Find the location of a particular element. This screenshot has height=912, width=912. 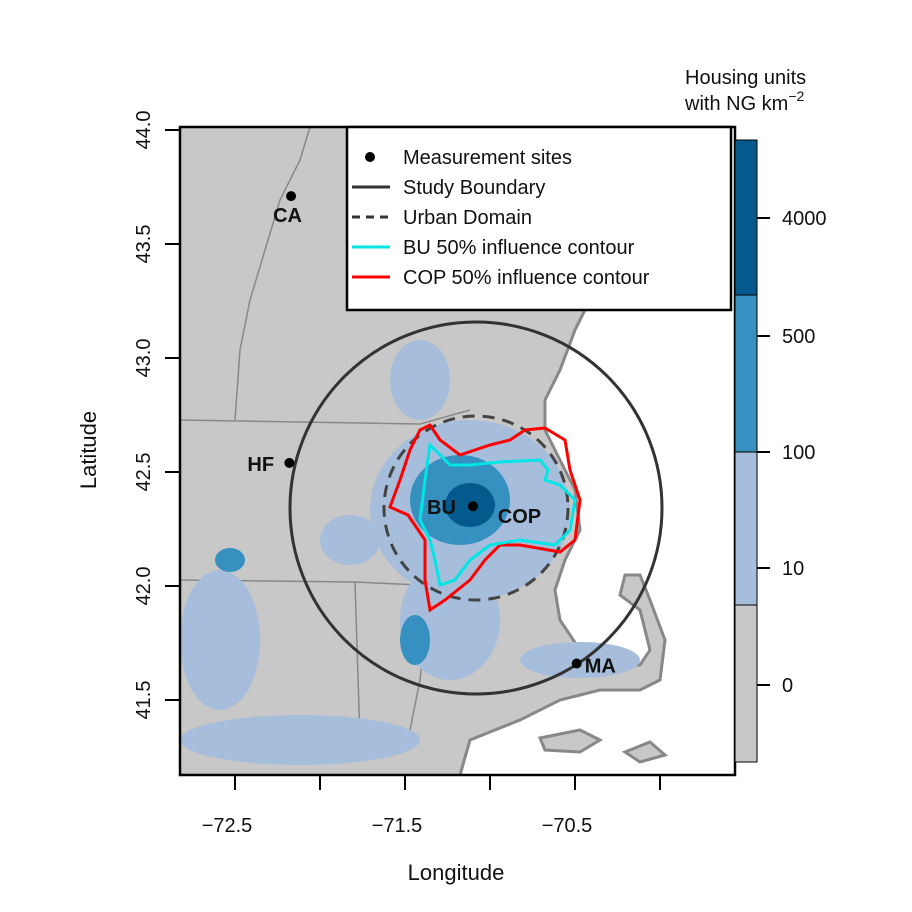

colorbar-tick-label: 4000 is located at coordinates (804, 219).